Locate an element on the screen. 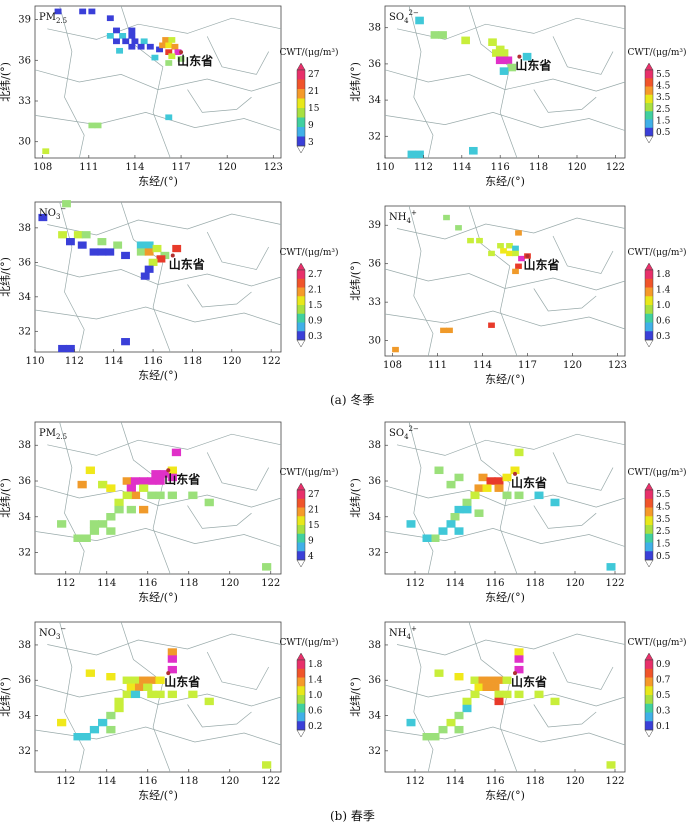  plot-frame is located at coordinates (158, 82).